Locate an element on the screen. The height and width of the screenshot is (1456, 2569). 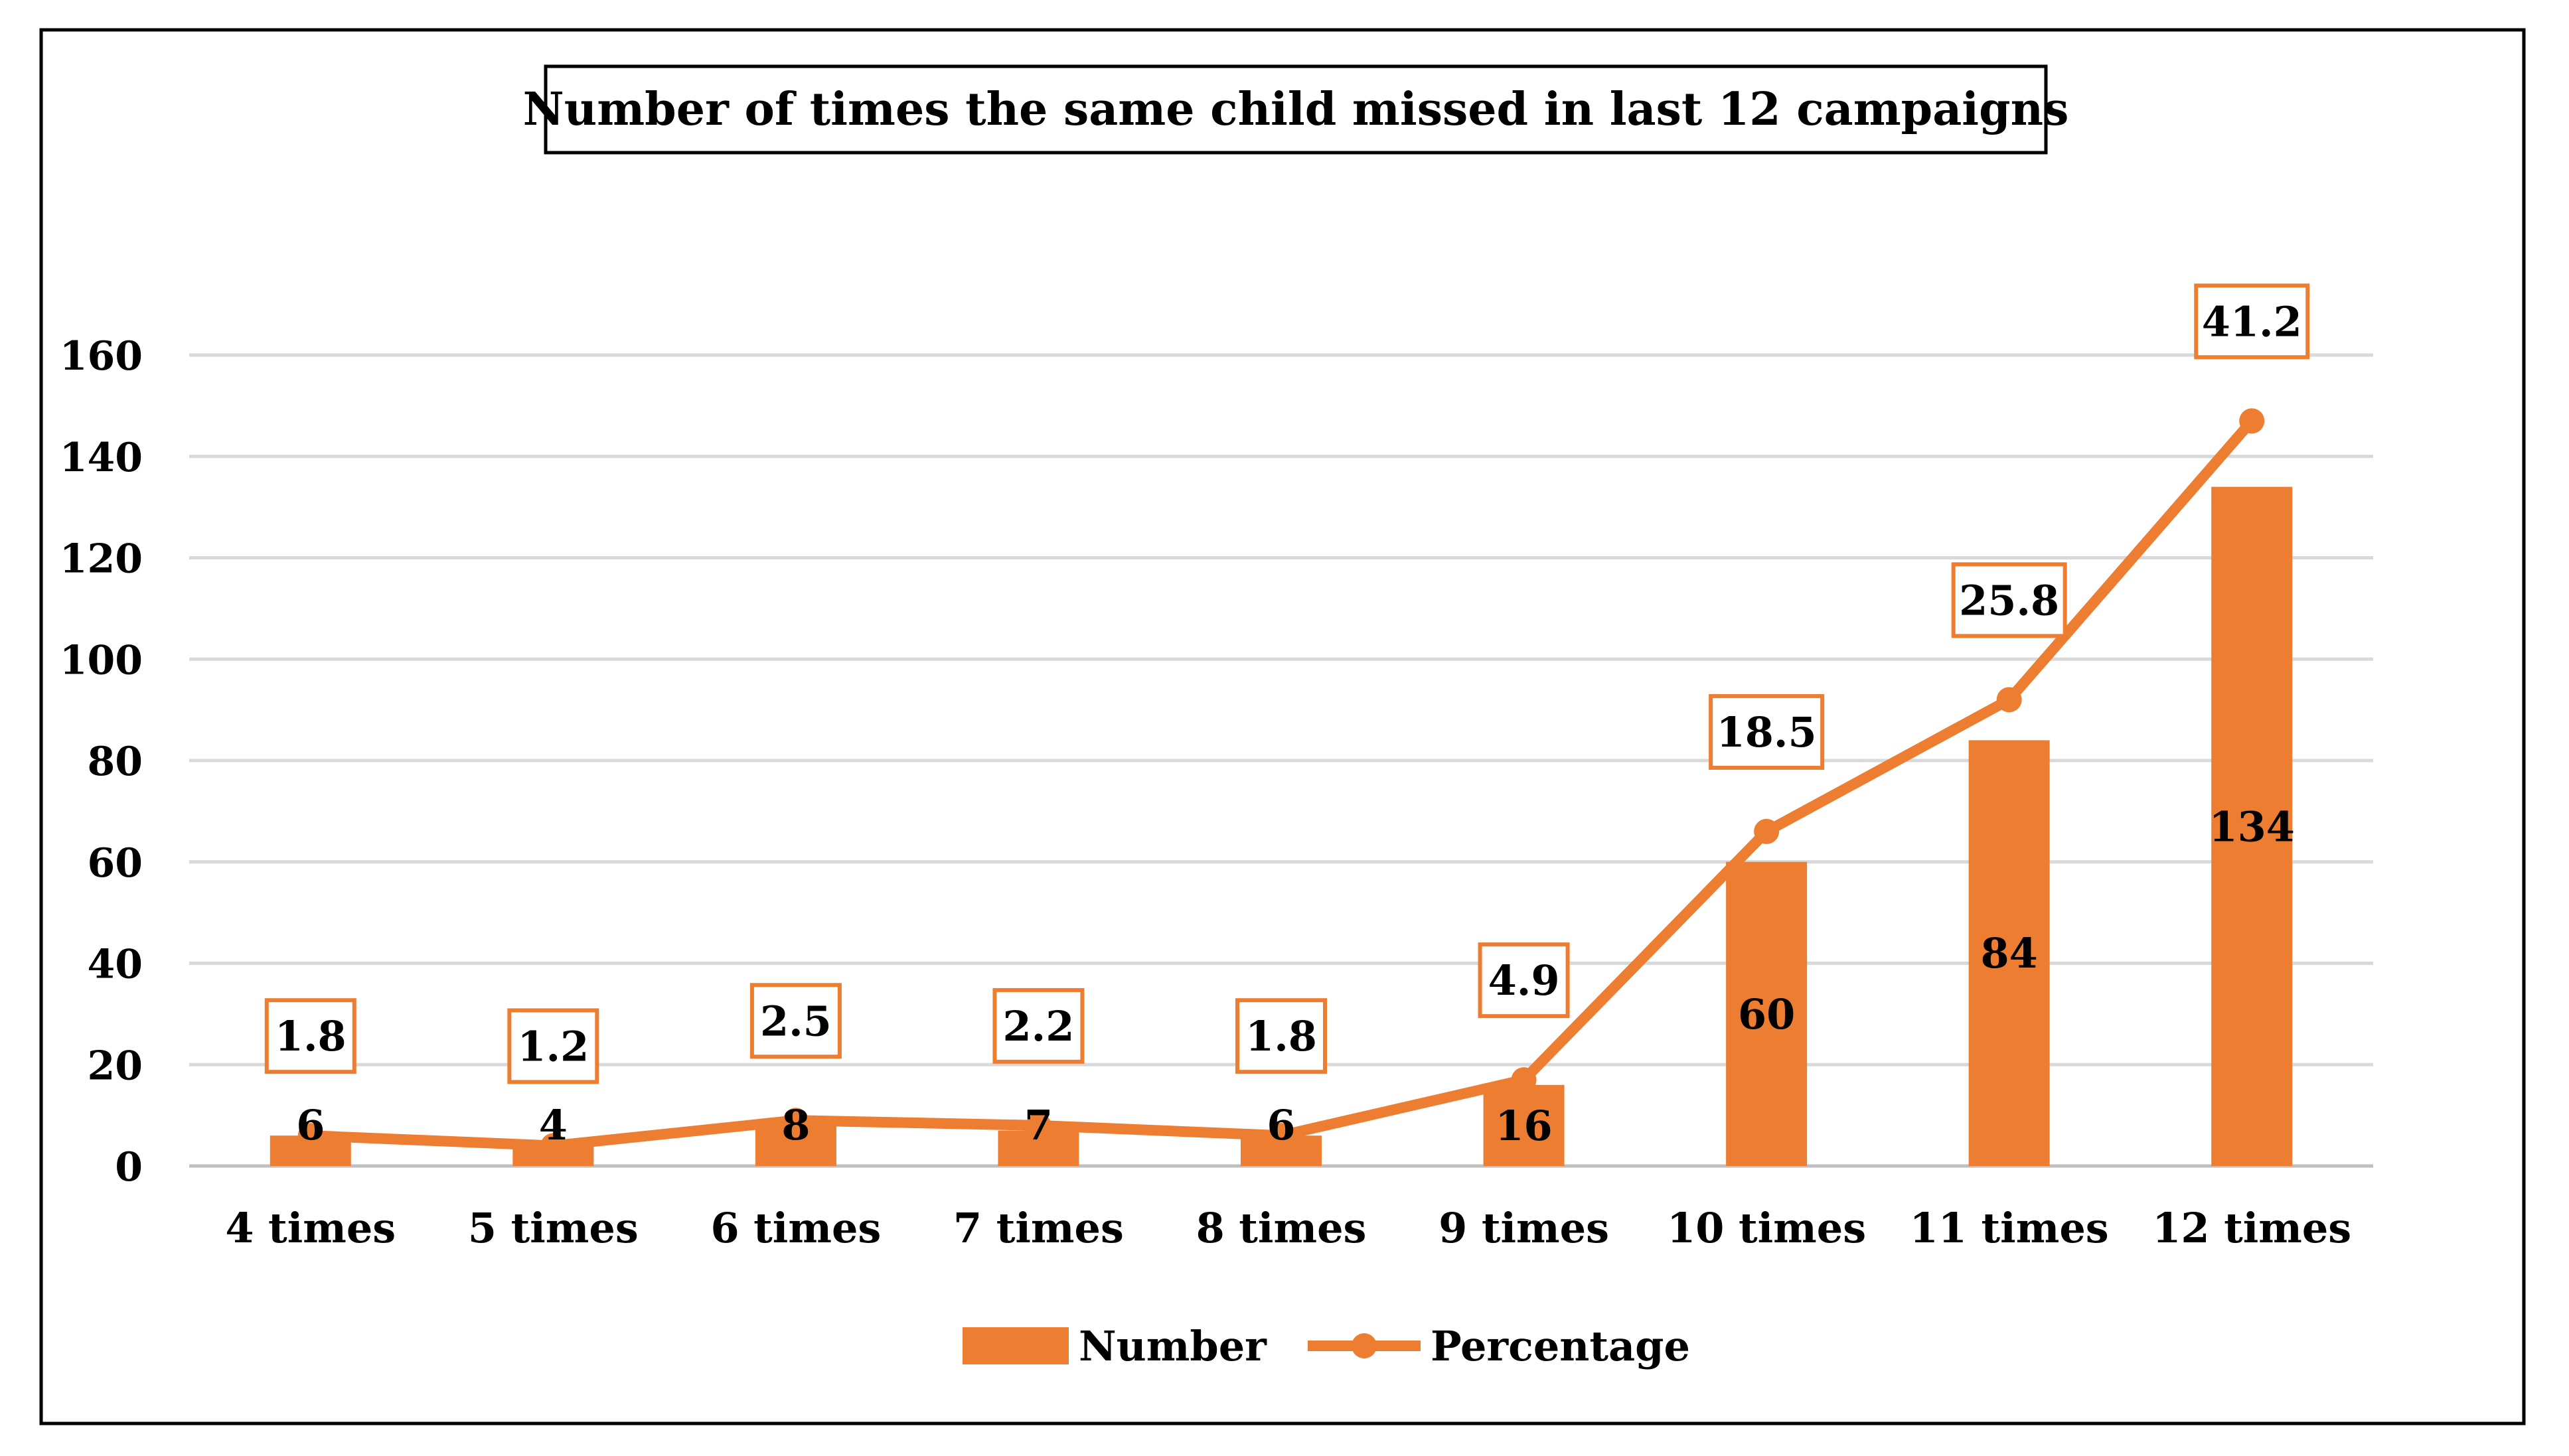
bar-value-label: 8 is located at coordinates (795, 1125).